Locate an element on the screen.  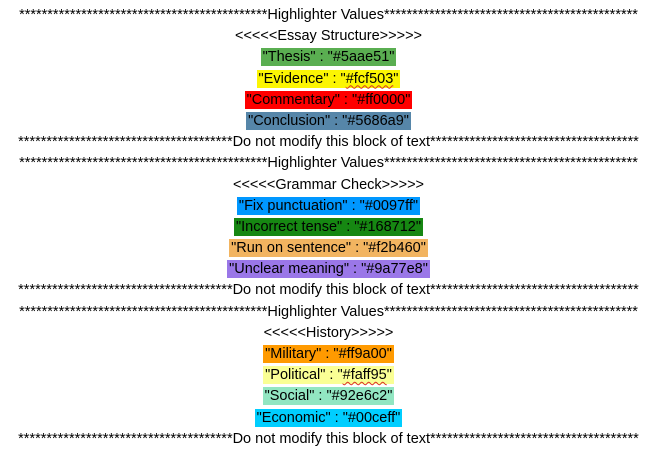
section-title-text: <<<<<Essay Structure>>>>> is located at coordinates (328, 36).